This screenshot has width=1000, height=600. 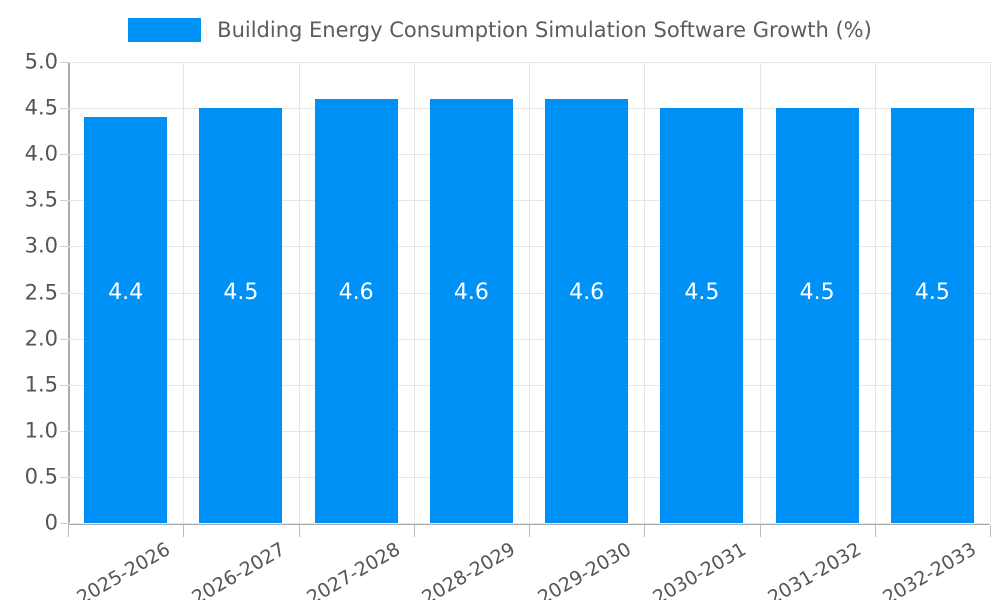 What do you see at coordinates (51, 522) in the screenshot?
I see `y-axis-tick-label: 0` at bounding box center [51, 522].